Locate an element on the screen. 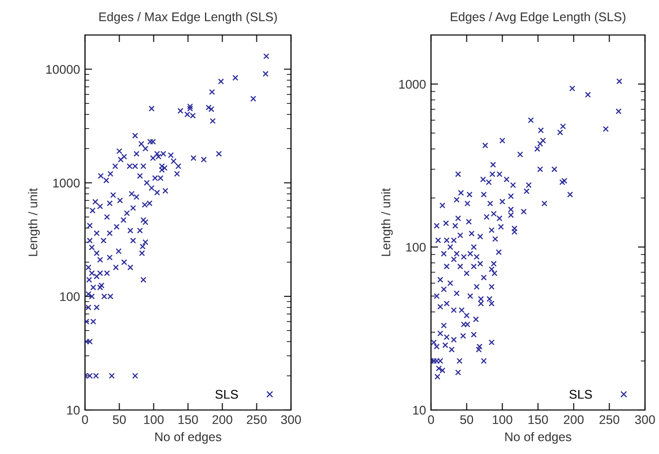 This screenshot has width=659, height=454. chart-title: Edges / Max Edge Length (SLS) is located at coordinates (188, 18).